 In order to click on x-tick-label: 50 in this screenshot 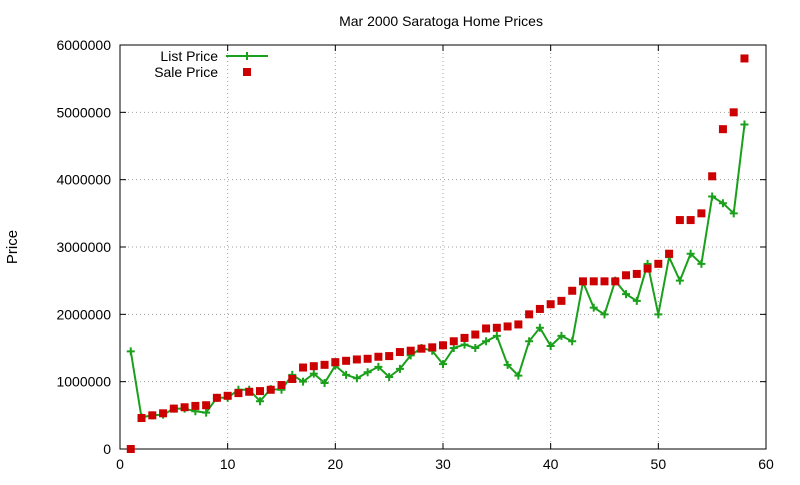, I will do `click(659, 464)`.